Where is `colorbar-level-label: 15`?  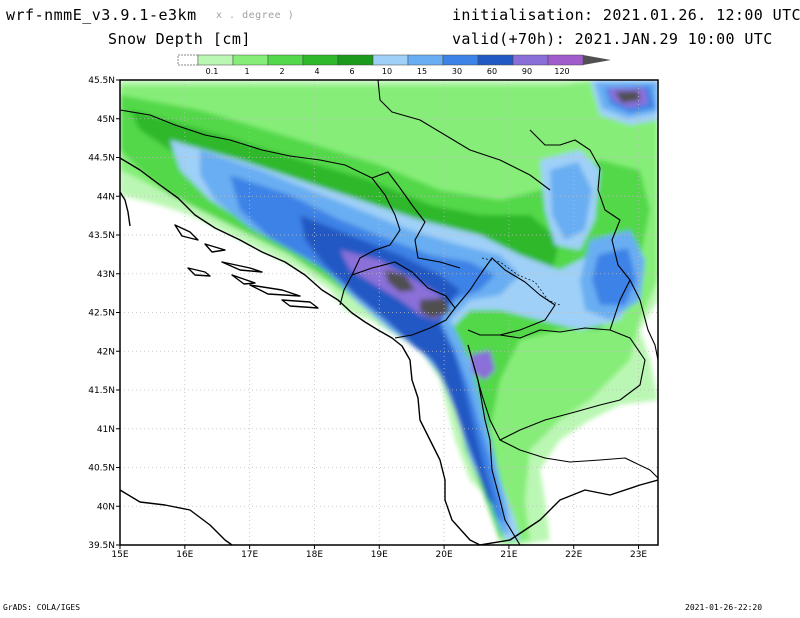 colorbar-level-label: 15 is located at coordinates (422, 71).